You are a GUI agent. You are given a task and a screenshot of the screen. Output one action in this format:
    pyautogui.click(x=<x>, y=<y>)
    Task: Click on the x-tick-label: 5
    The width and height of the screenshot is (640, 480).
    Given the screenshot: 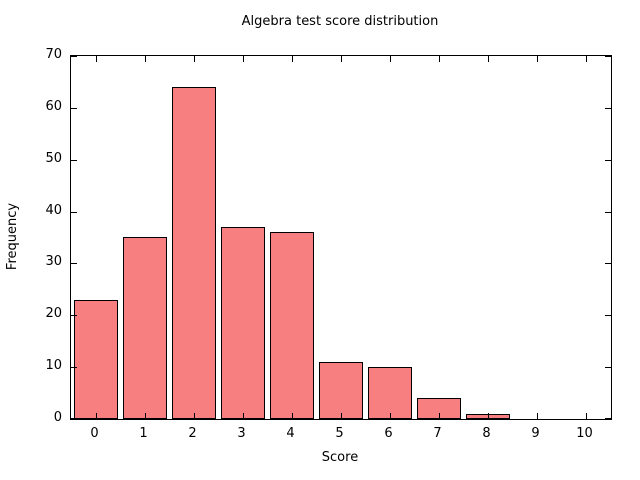 What is the action you would take?
    pyautogui.click(x=339, y=433)
    